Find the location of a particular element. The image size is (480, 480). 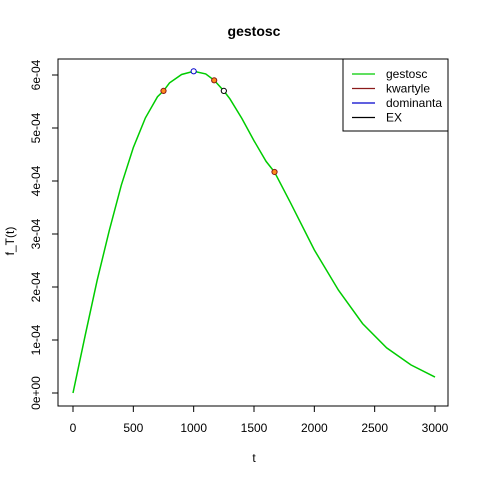

legend-box is located at coordinates (395, 95).